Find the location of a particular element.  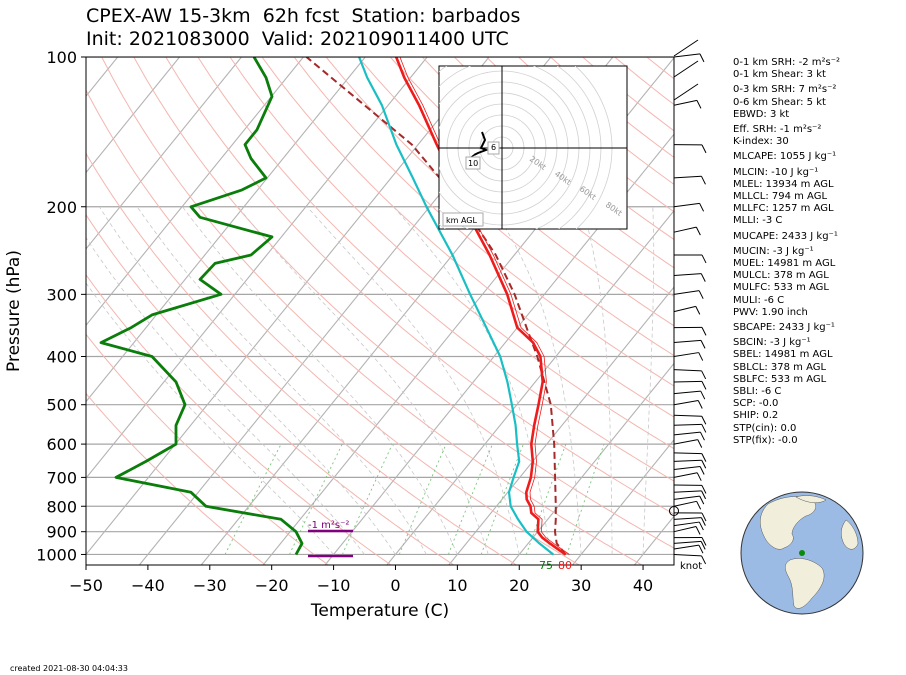

x-tick-label: 40 is located at coordinates (643, 585).